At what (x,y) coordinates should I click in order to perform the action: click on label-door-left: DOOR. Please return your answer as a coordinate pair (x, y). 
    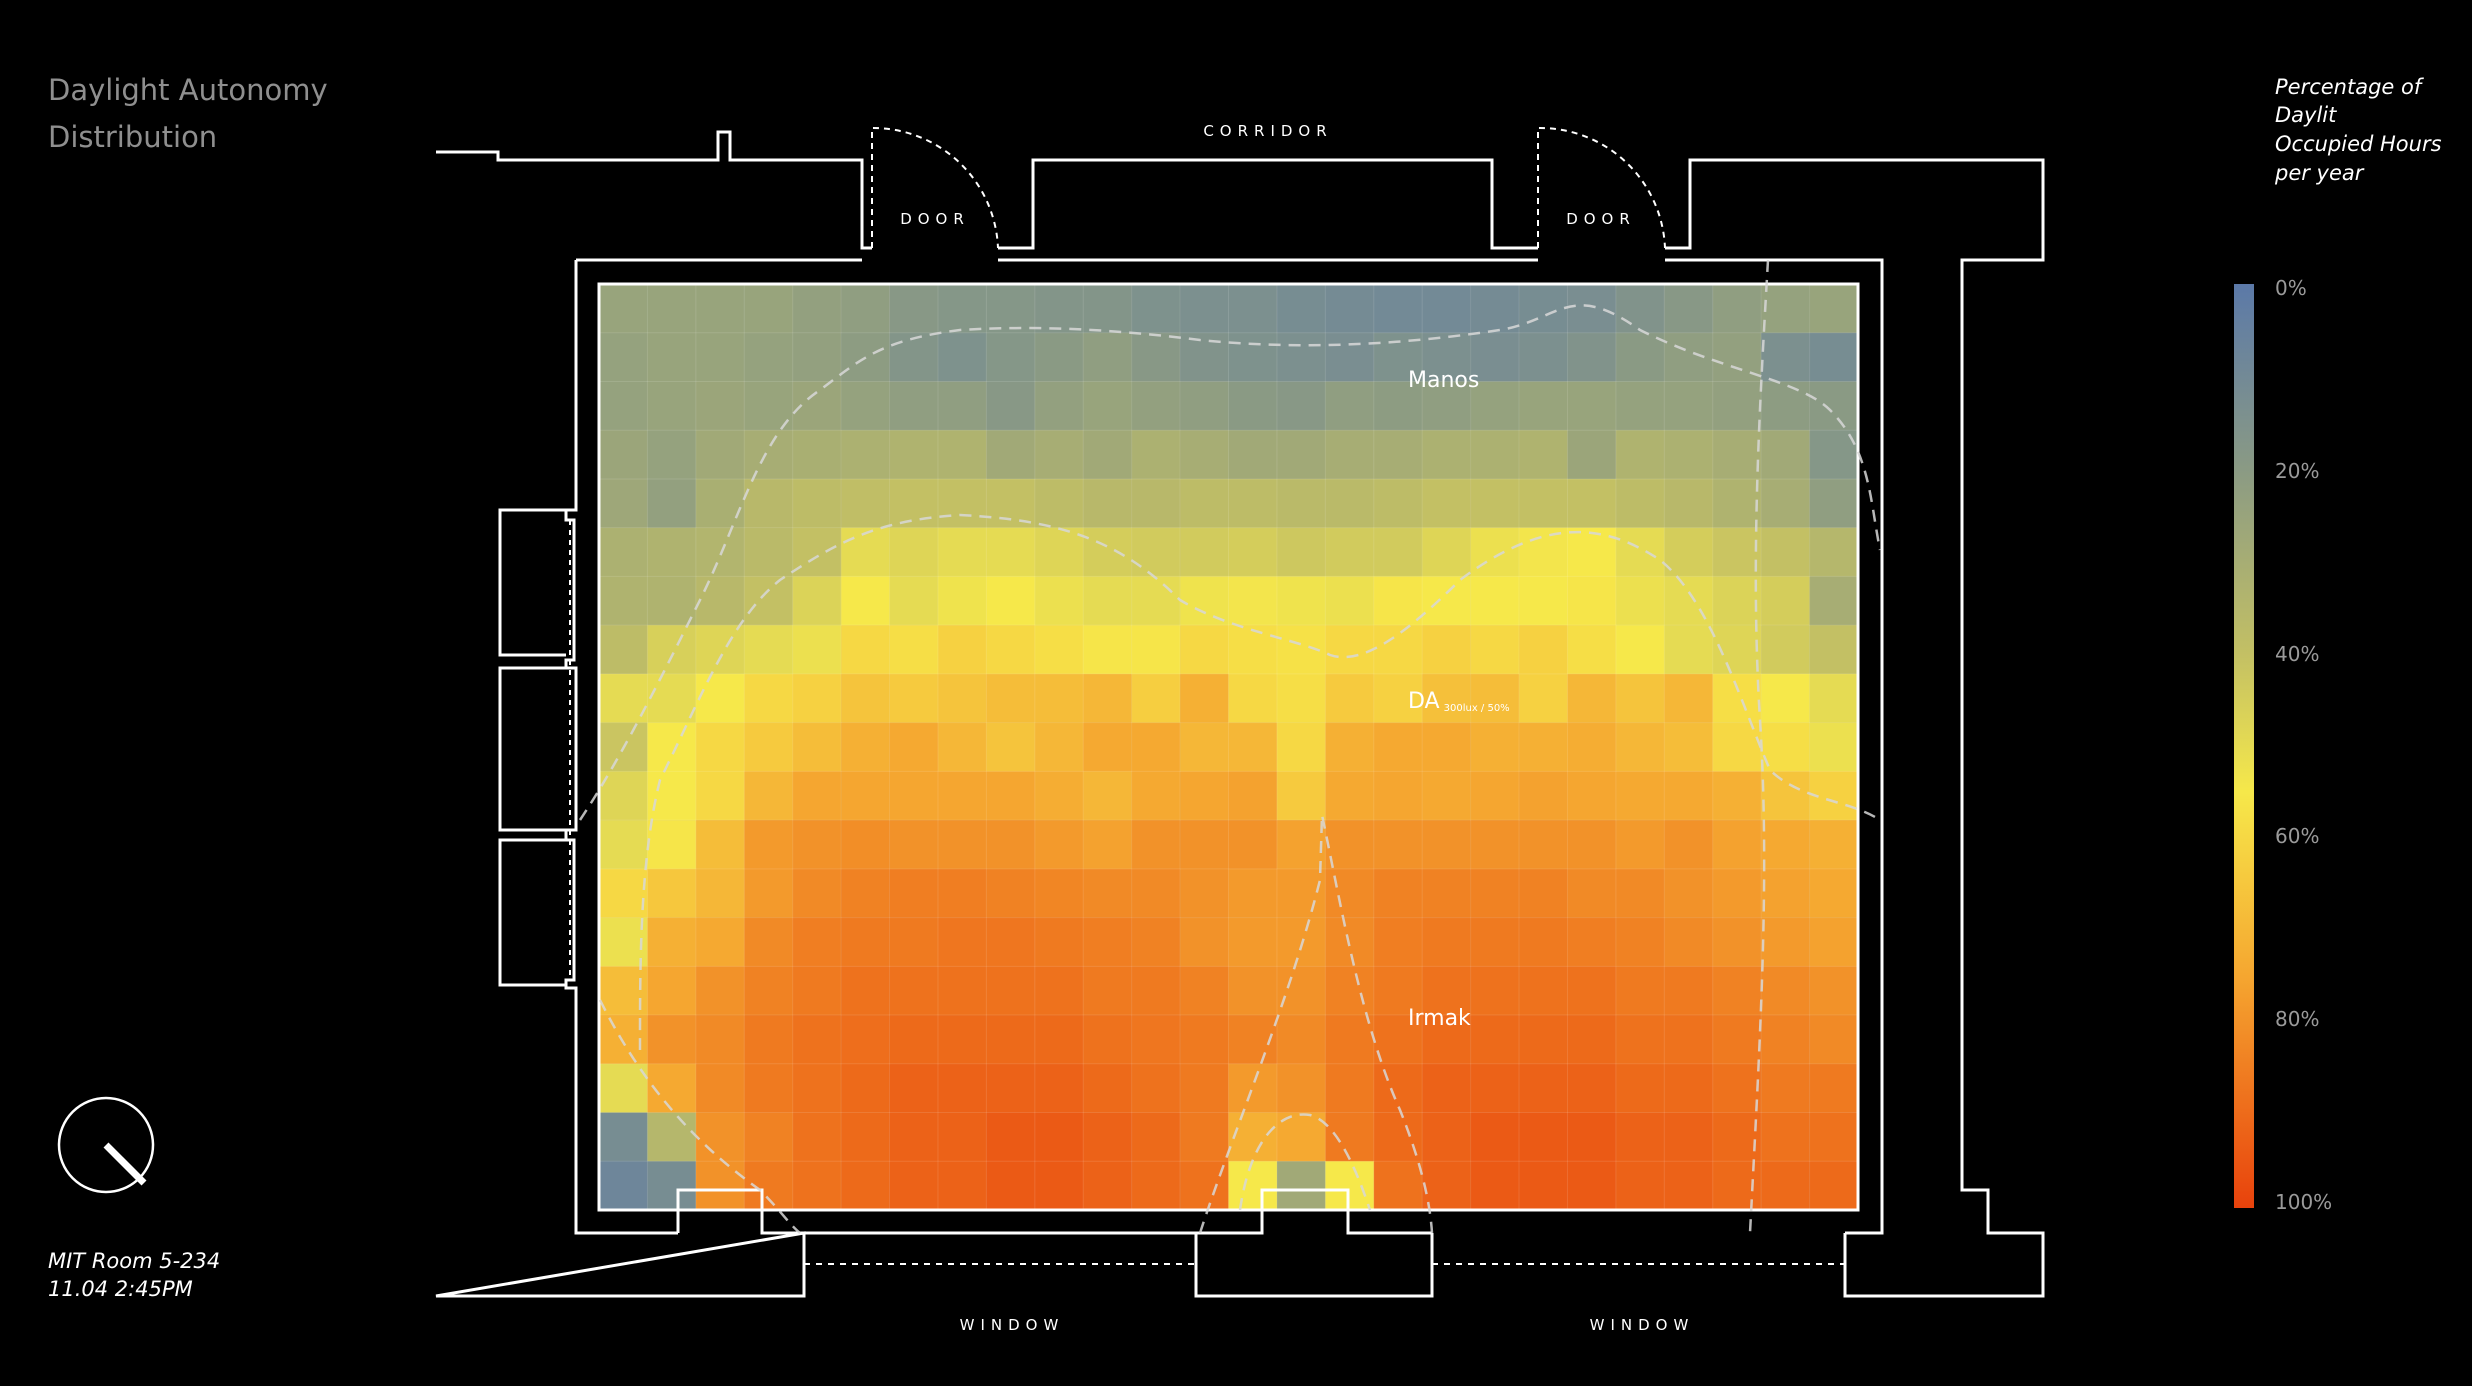
    Looking at the image, I should click on (935, 219).